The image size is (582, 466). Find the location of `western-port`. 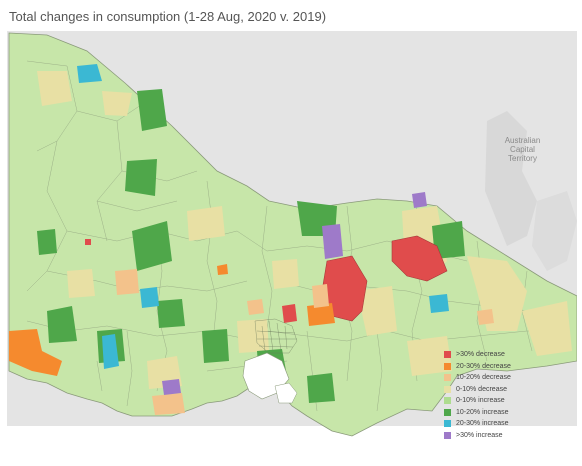

western-port is located at coordinates (286, 393).